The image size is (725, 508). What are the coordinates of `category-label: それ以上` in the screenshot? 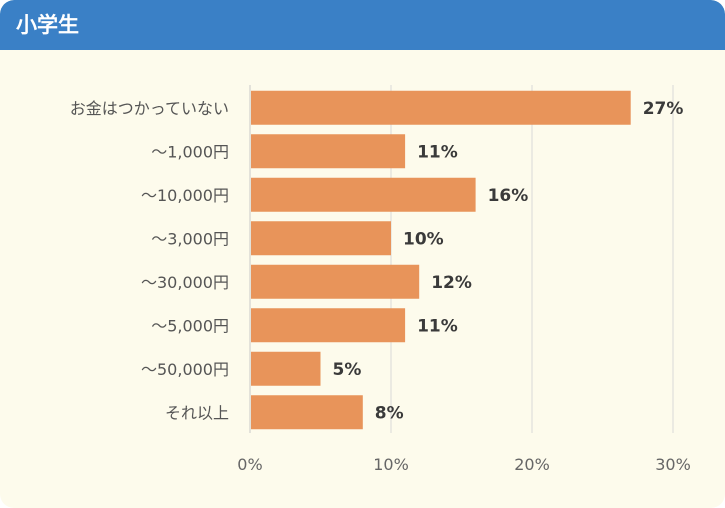 It's located at (197, 412).